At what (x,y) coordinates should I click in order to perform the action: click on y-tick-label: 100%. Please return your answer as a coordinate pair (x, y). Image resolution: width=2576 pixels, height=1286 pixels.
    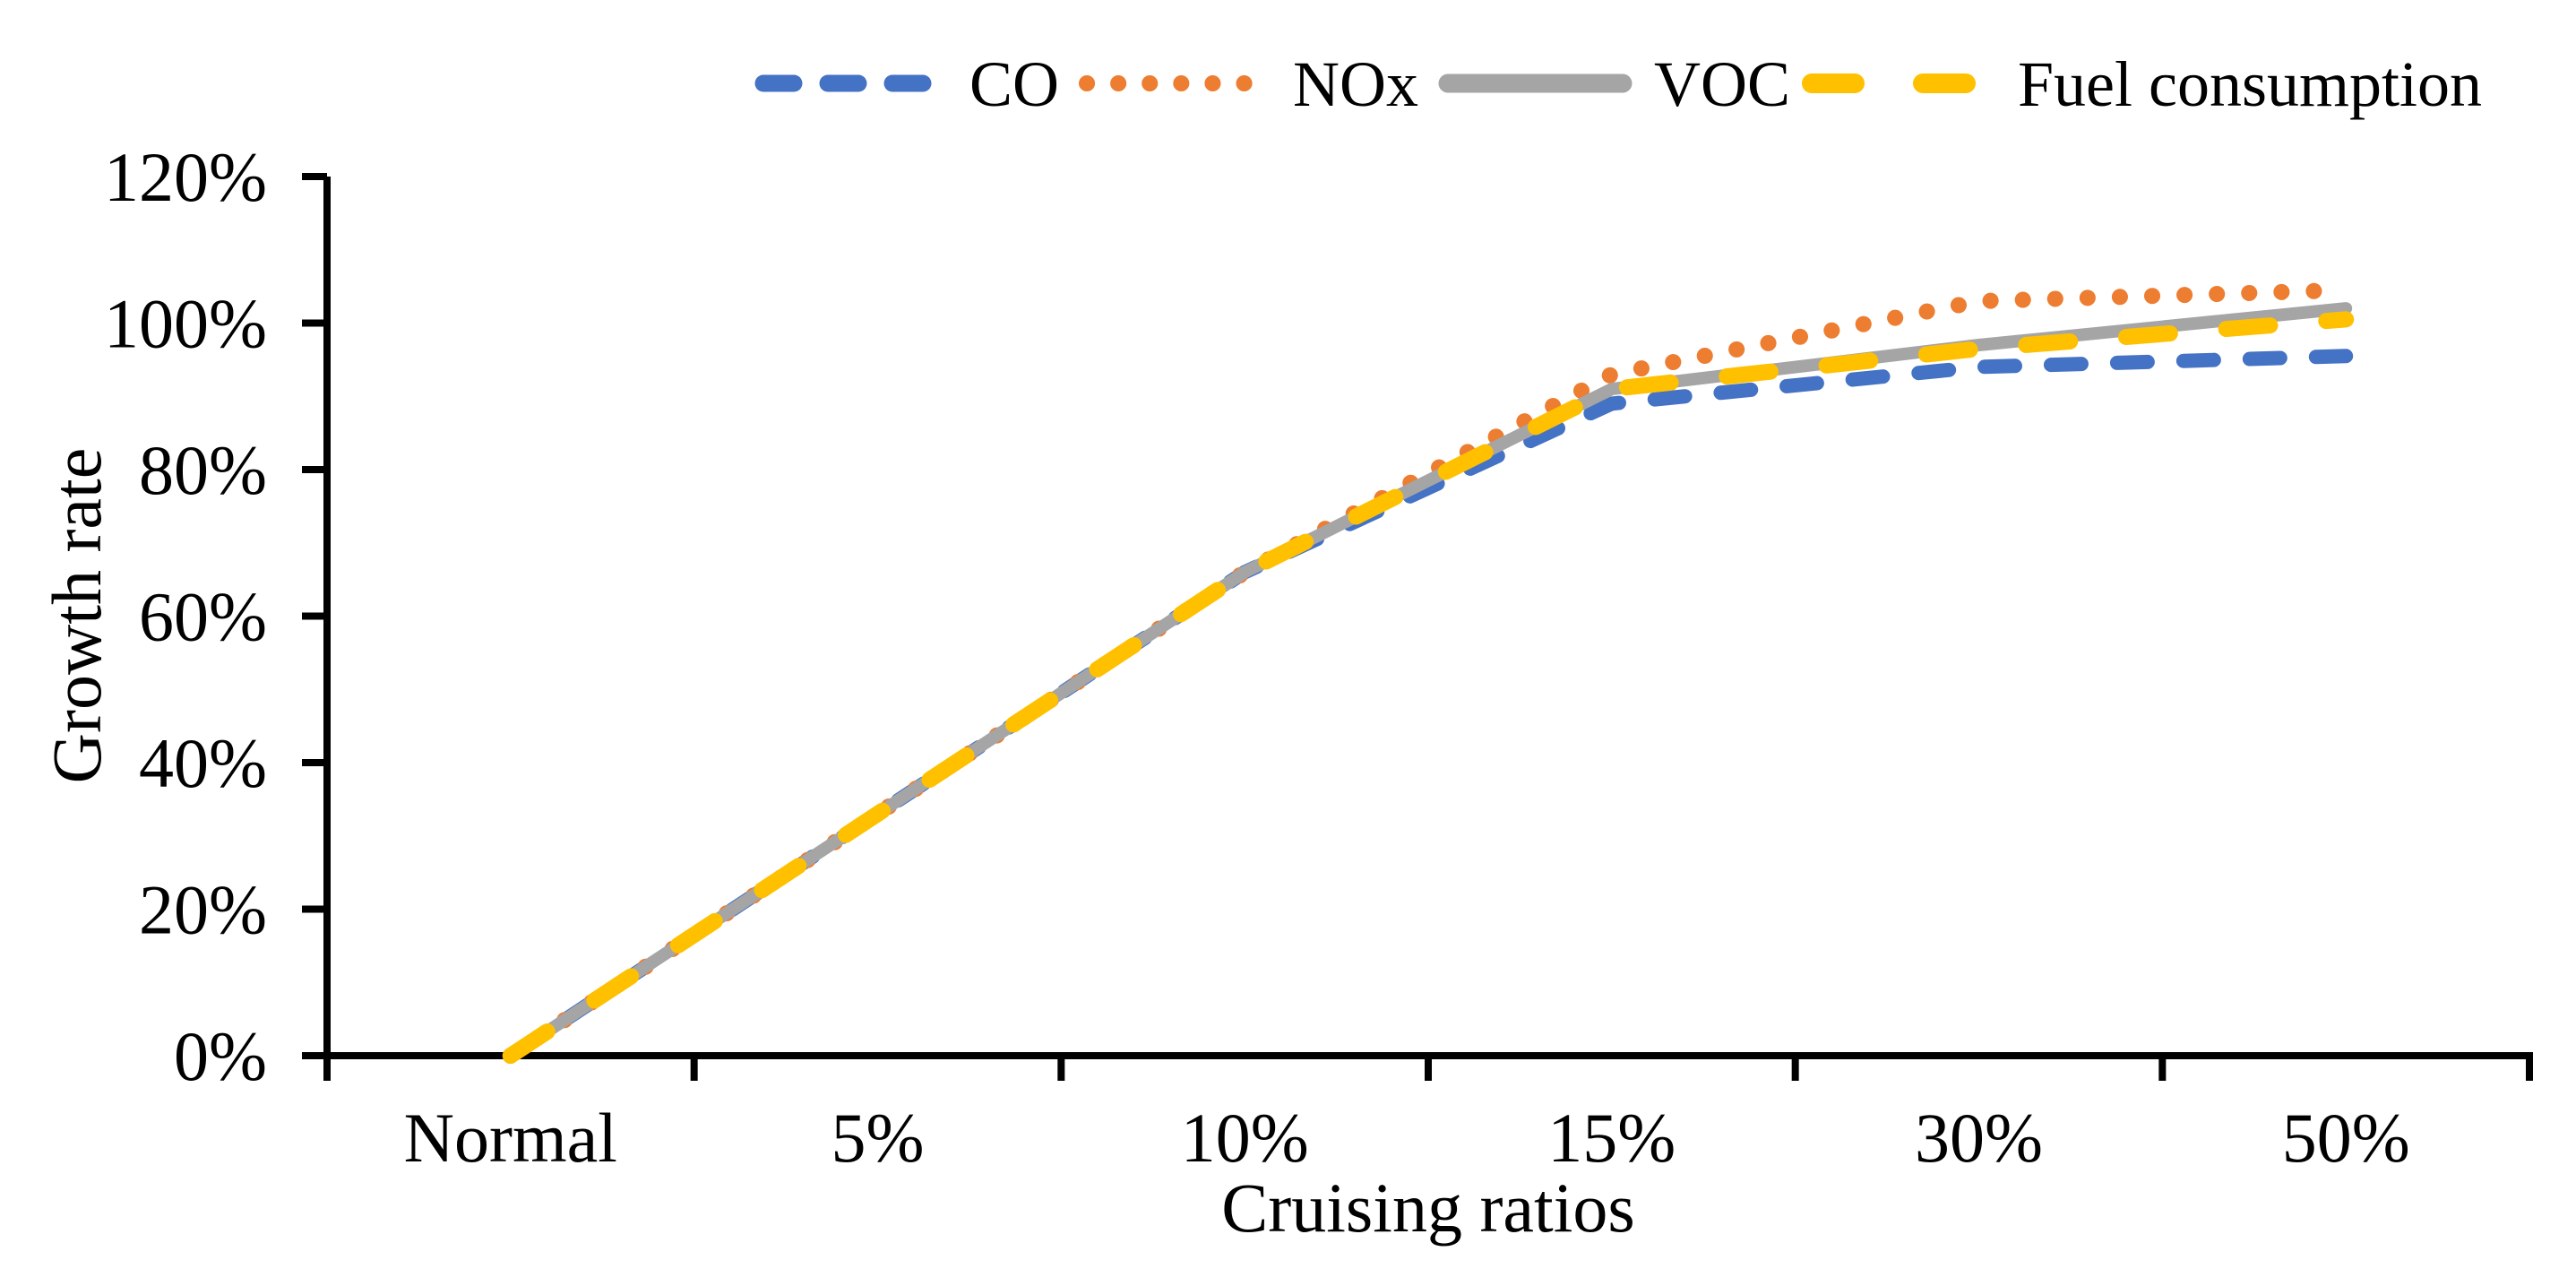
    Looking at the image, I should click on (185, 324).